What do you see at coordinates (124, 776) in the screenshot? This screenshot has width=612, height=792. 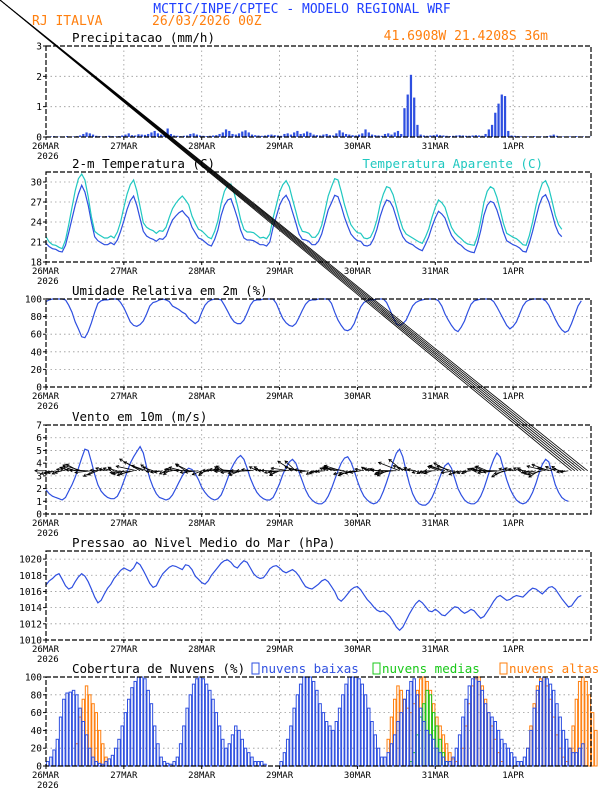 I see `x-tick-label: 27MAR` at bounding box center [124, 776].